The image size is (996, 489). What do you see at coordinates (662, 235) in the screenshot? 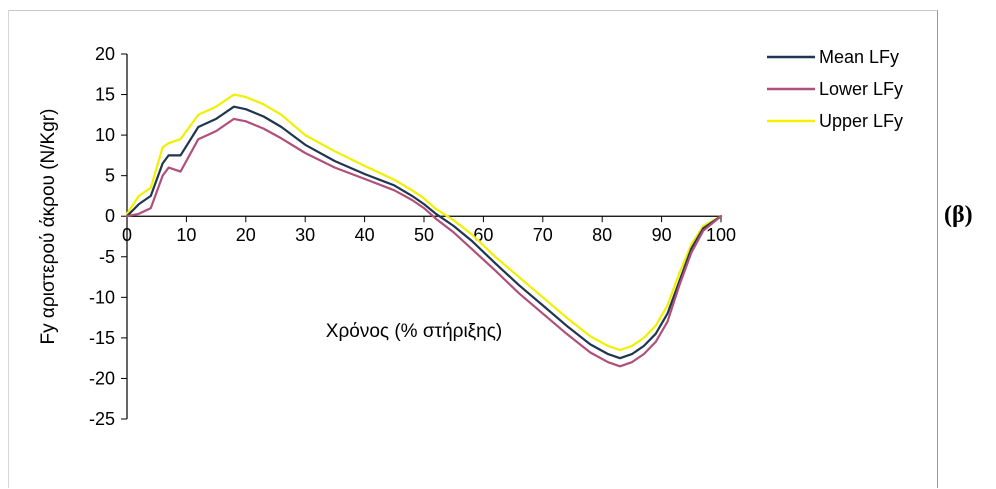
I see `x-tick-label: 90` at bounding box center [662, 235].